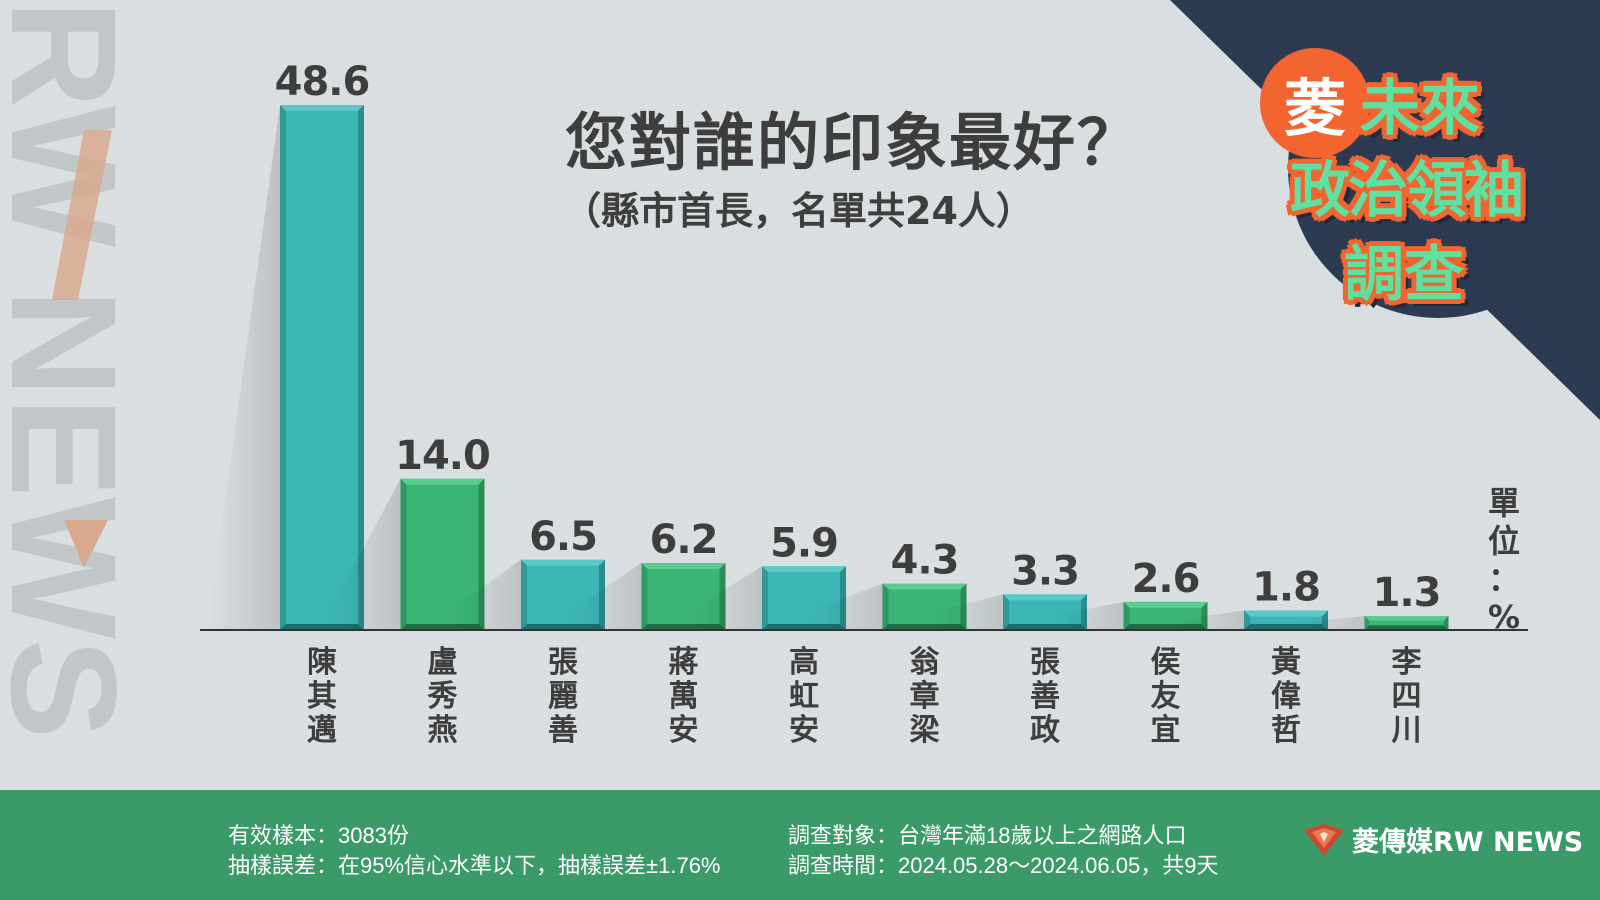 The image size is (1600, 900). Describe the element at coordinates (1468, 842) in the screenshot. I see `brand-name: 菱傳媒RW NEWS` at that location.